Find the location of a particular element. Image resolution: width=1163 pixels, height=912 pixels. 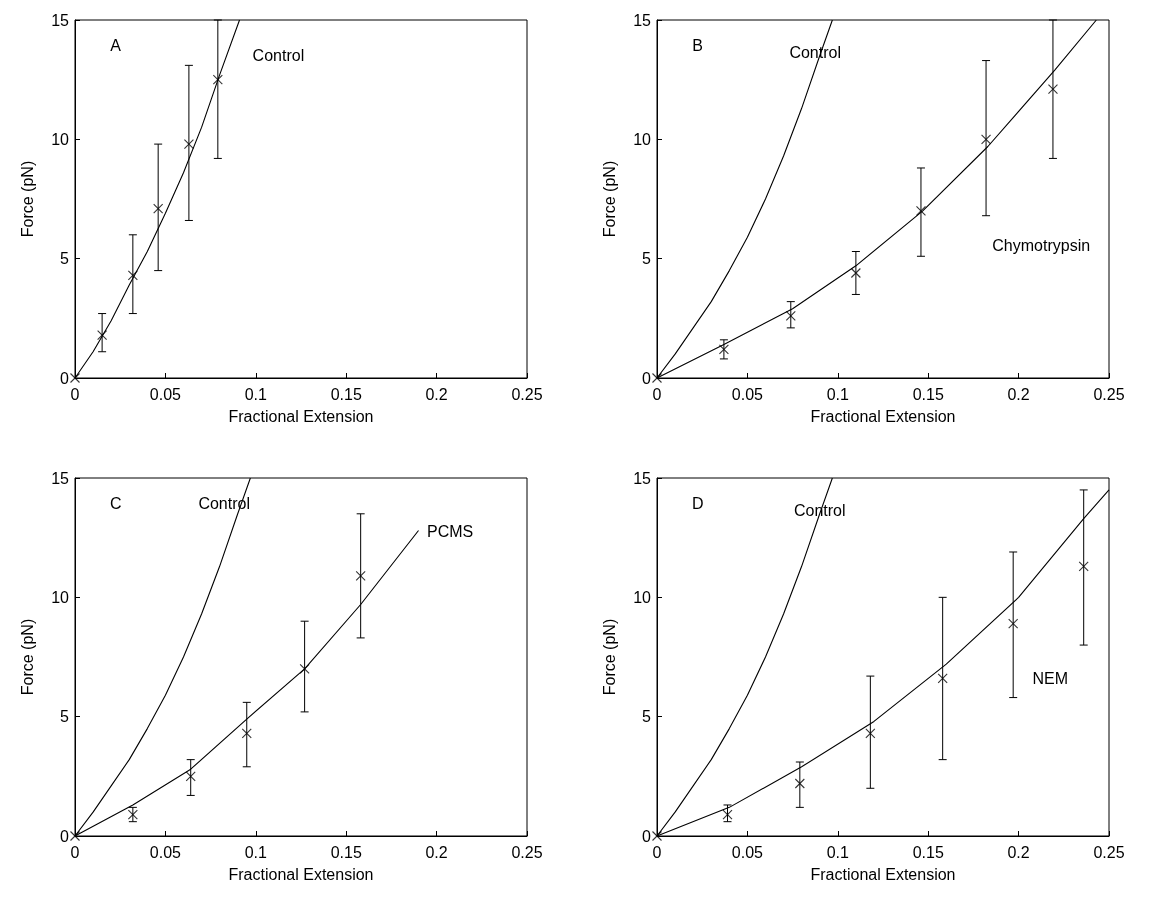

annotation: NEM is located at coordinates (1050, 678).